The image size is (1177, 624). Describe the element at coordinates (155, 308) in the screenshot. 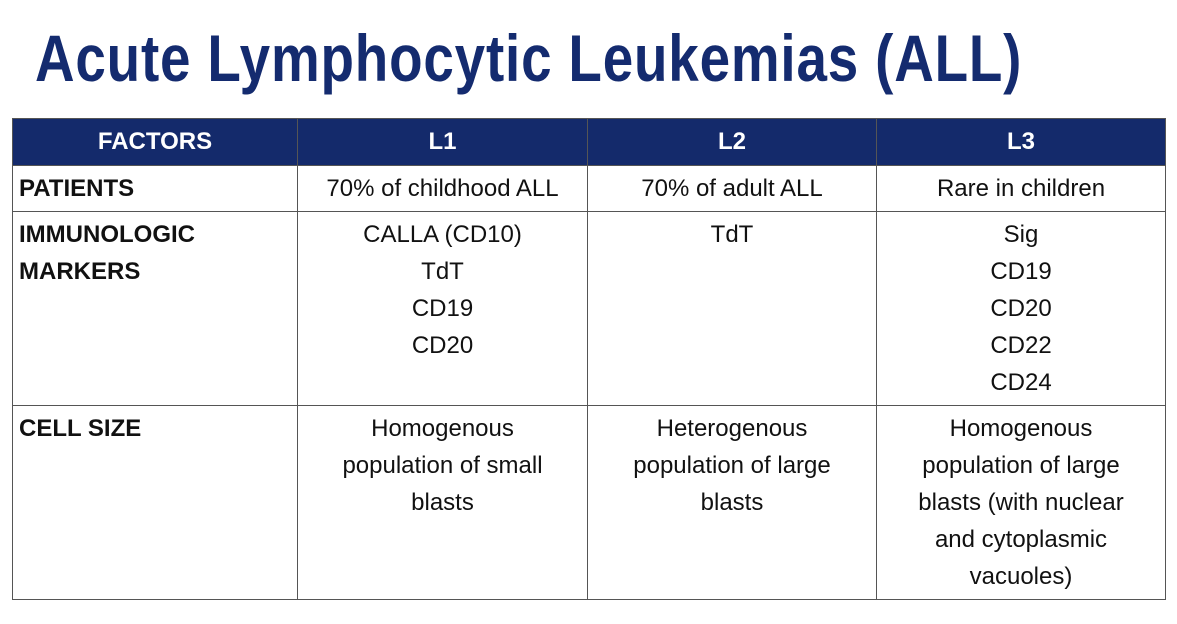

I see `row-label-cell: IMMUNOLOGIC MARKERS` at that location.